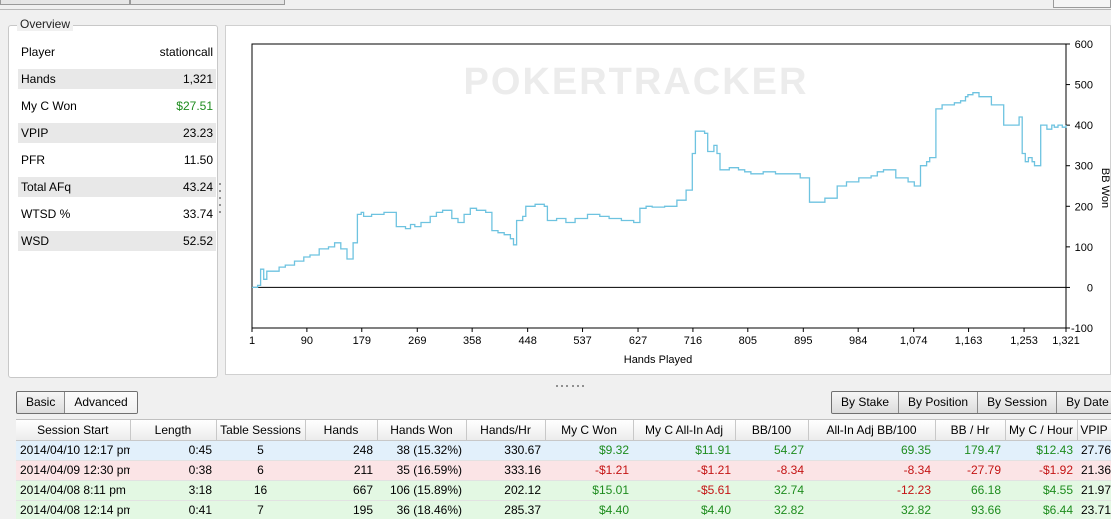 Image resolution: width=1111 pixels, height=519 pixels. I want to click on cell: 2014/04/08 8:11 pm, so click(73, 490).